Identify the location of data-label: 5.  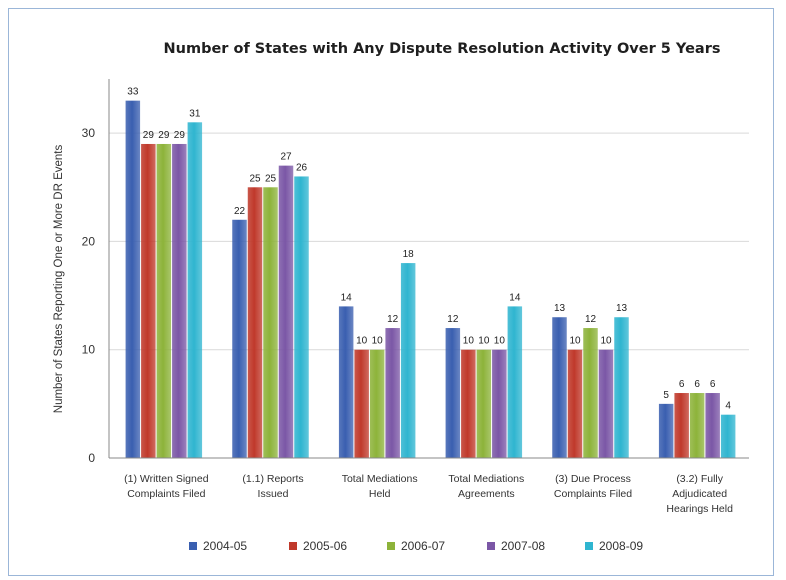
(666, 395).